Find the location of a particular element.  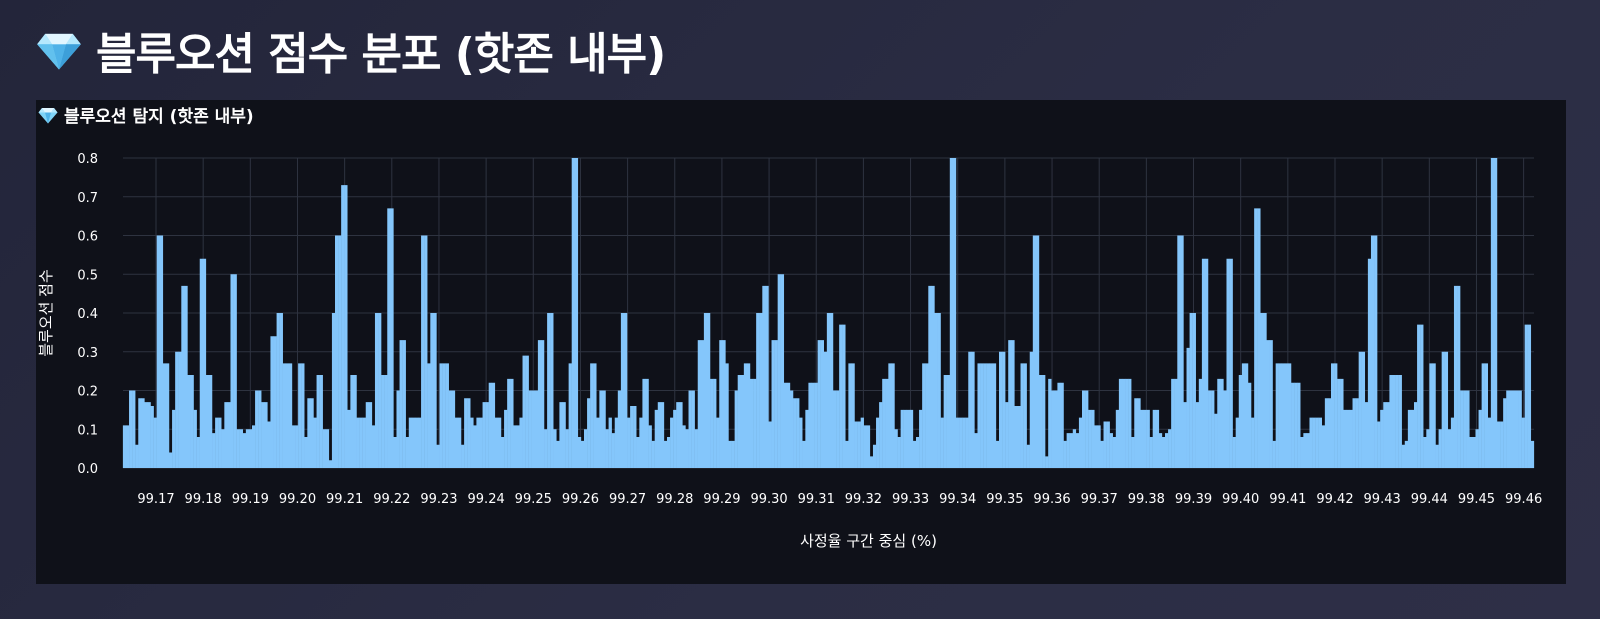

x-tick-label: 99.24 is located at coordinates (486, 499).